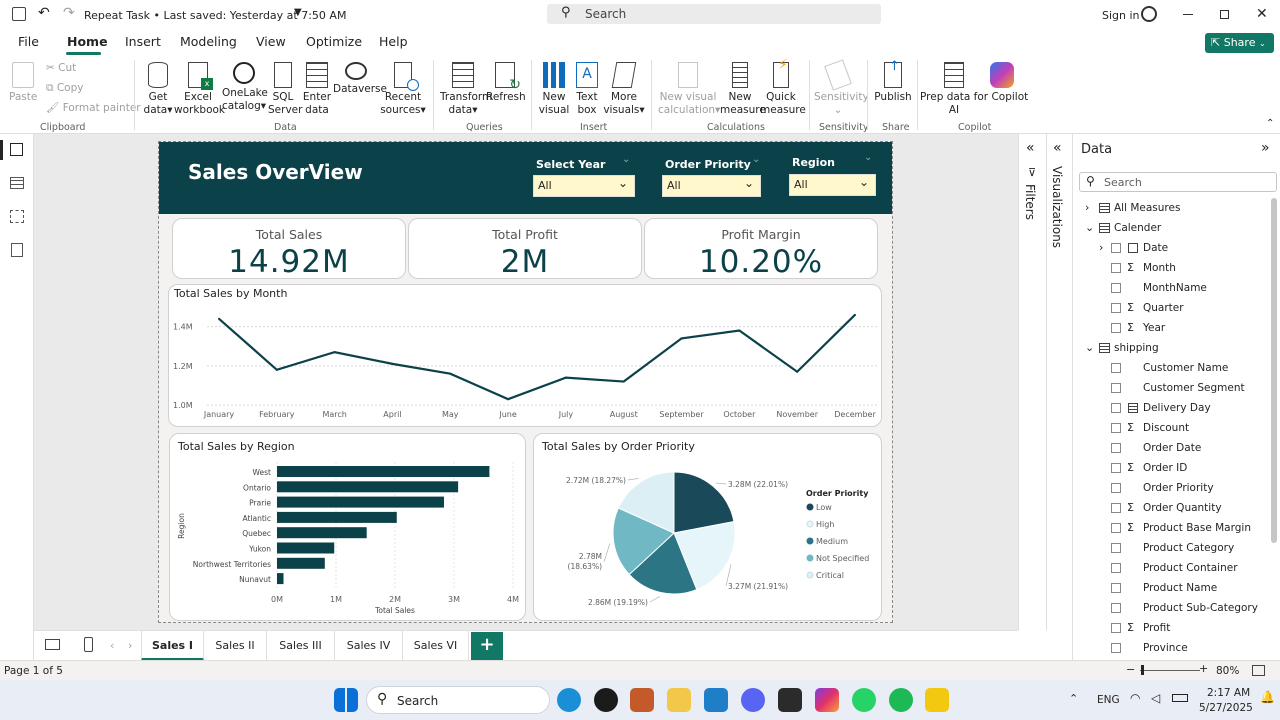  I want to click on chevron-down-icon: ⌄, so click(1090, 227).